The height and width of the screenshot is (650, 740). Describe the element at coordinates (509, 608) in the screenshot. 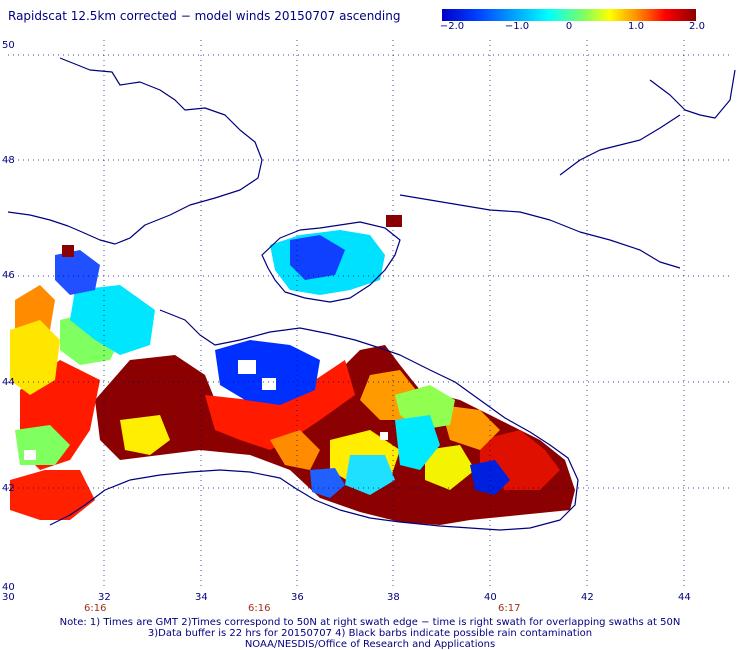

I see `swath-time-label: 6:17` at that location.